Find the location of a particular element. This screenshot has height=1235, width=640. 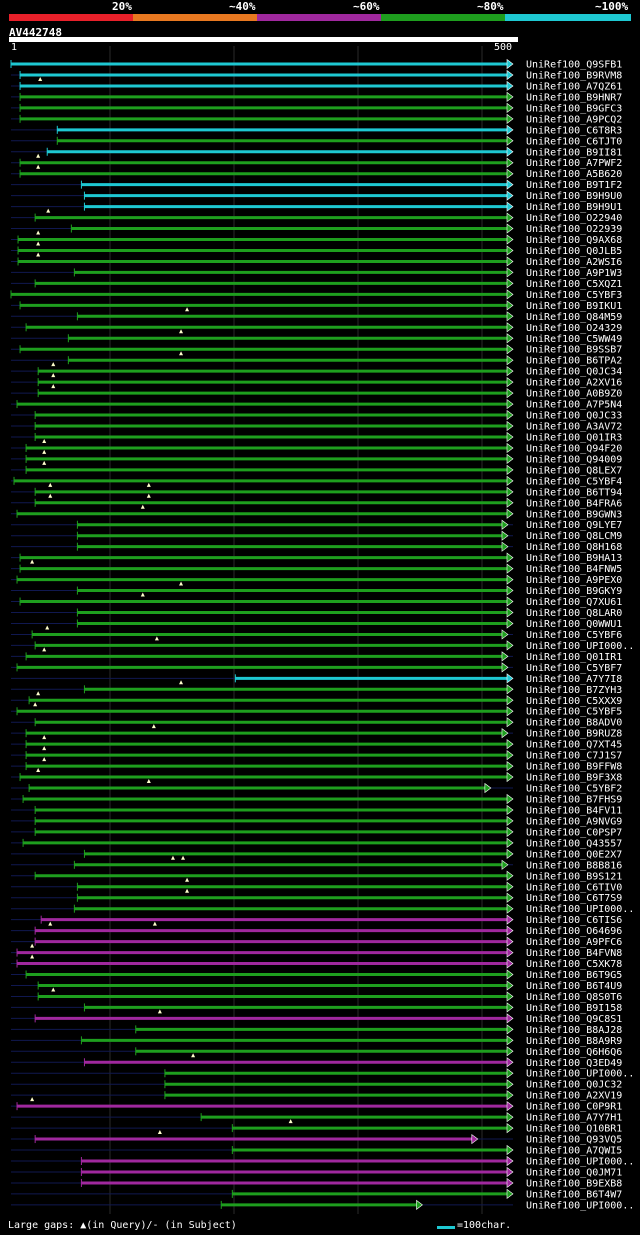

hit-label: UniRef100_Q0JLB5 is located at coordinates (574, 251).